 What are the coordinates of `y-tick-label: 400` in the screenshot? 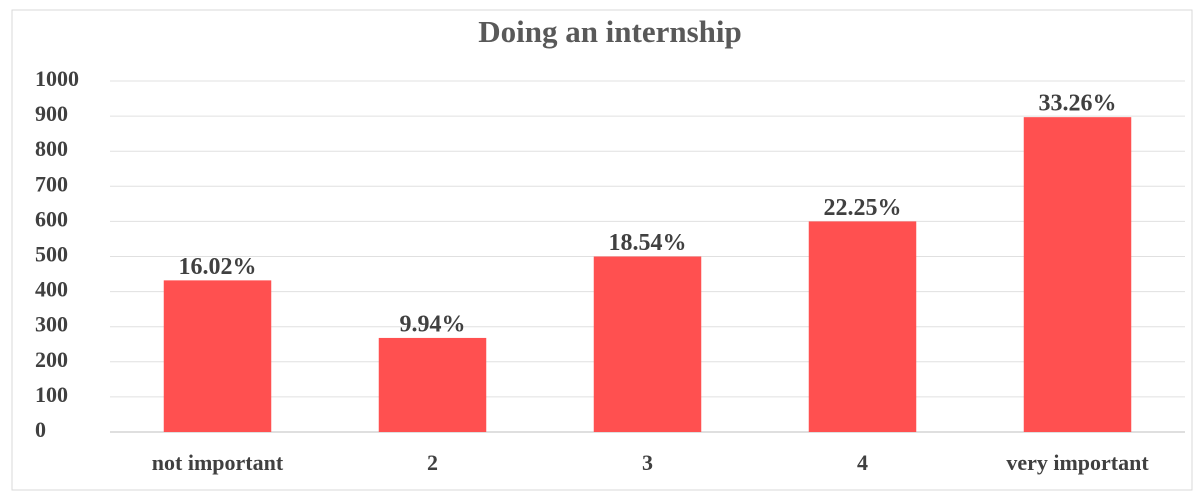 It's located at (51, 289).